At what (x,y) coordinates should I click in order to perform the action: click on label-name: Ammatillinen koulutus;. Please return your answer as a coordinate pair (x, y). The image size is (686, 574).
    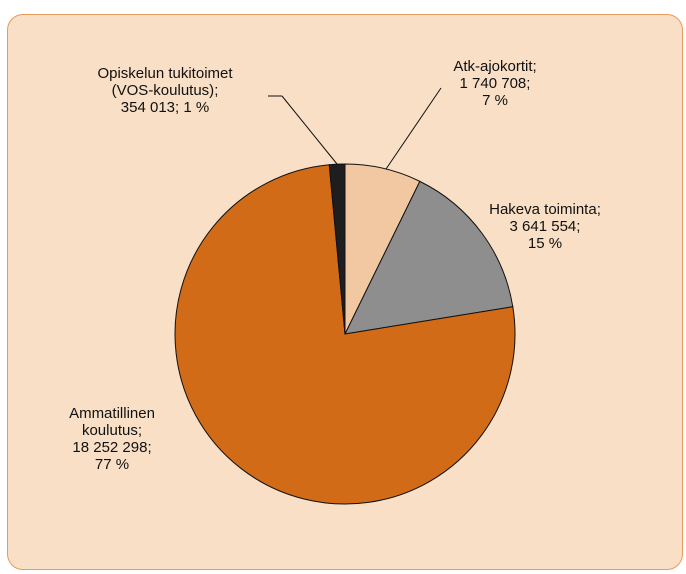
    Looking at the image, I should click on (112, 422).